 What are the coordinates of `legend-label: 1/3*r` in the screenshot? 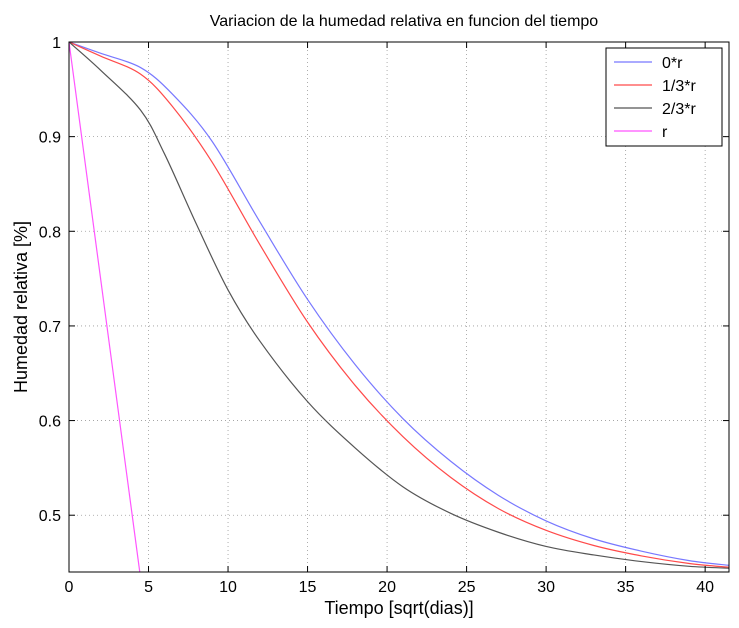 It's located at (679, 86).